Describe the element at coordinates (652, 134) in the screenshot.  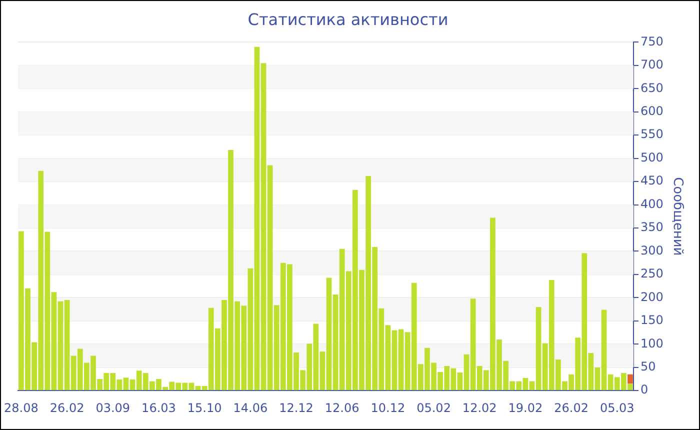
I see `y-tick-label: 550` at that location.